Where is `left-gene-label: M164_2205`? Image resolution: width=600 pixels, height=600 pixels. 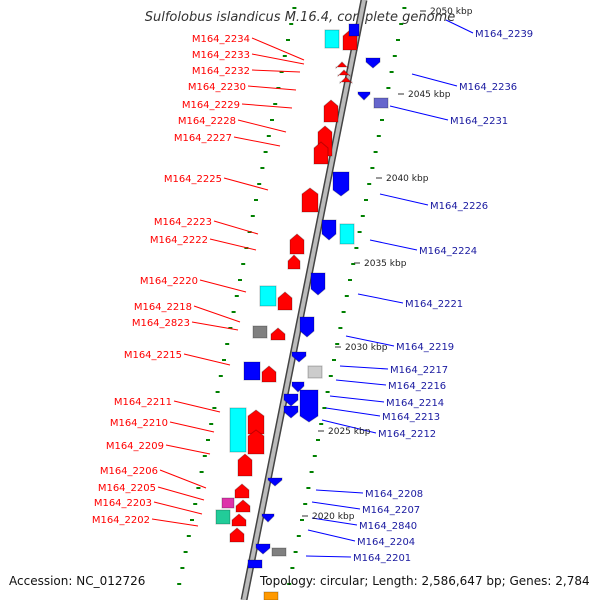
left-gene-label: M164_2205 is located at coordinates (127, 488).